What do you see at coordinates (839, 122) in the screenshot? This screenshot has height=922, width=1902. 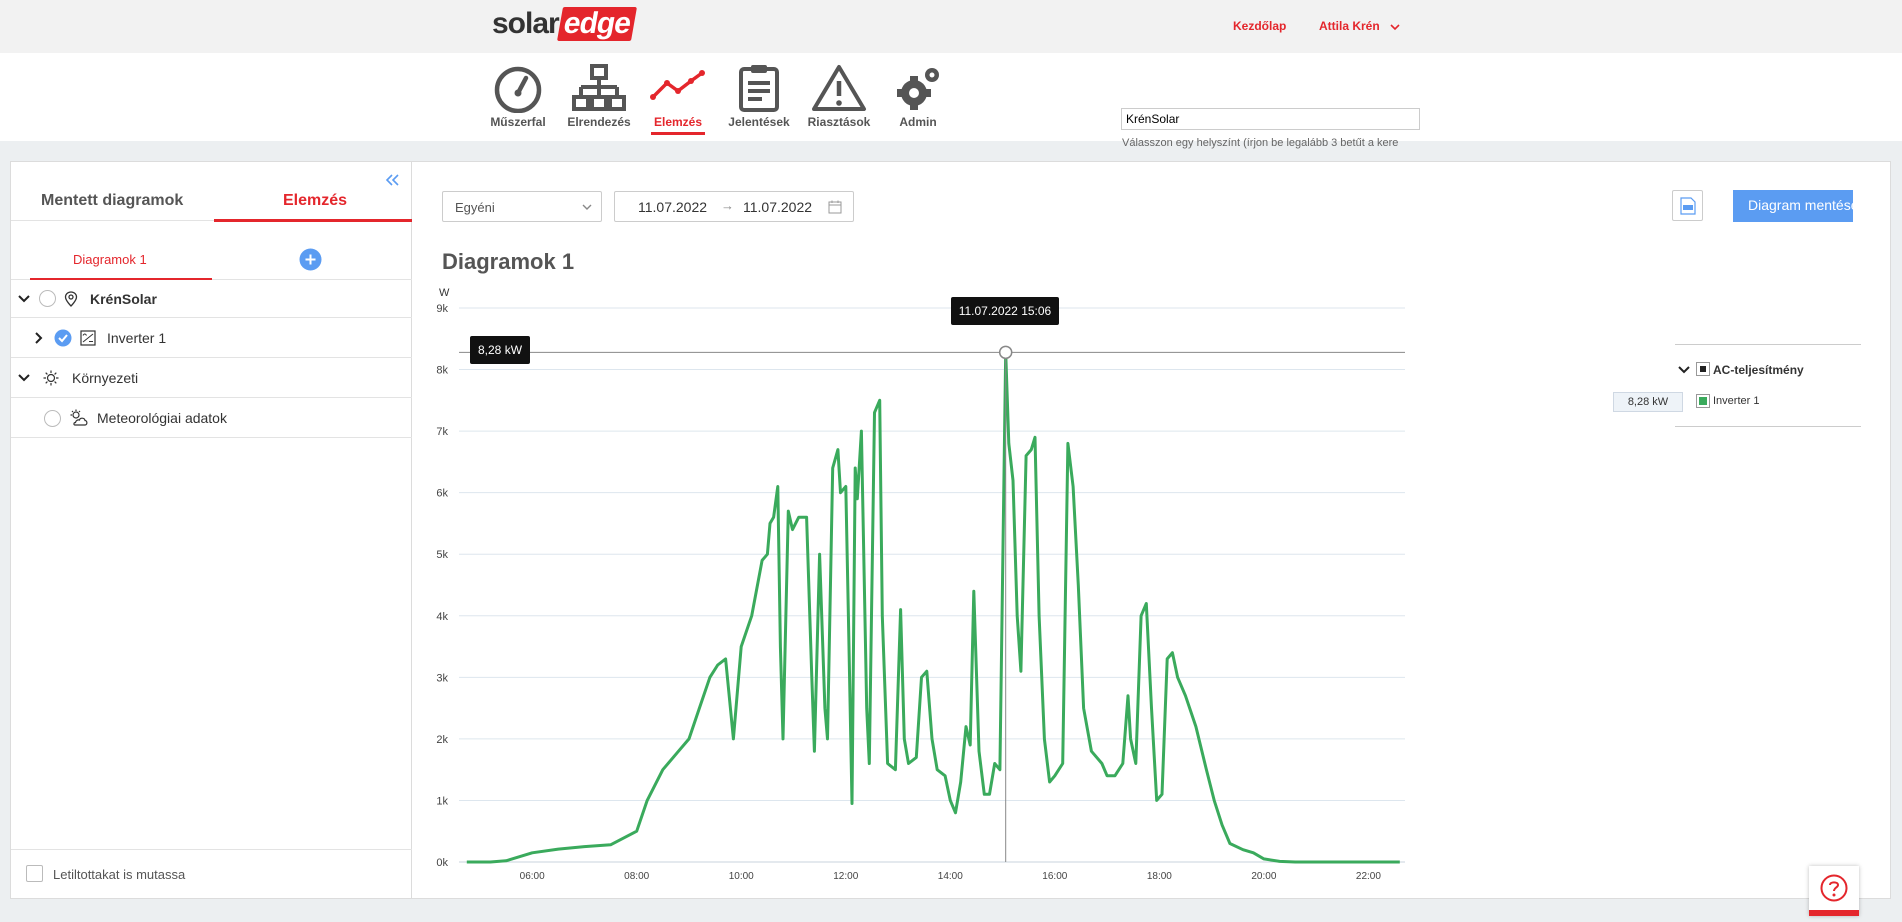 I see `nav-label: Riasztások` at bounding box center [839, 122].